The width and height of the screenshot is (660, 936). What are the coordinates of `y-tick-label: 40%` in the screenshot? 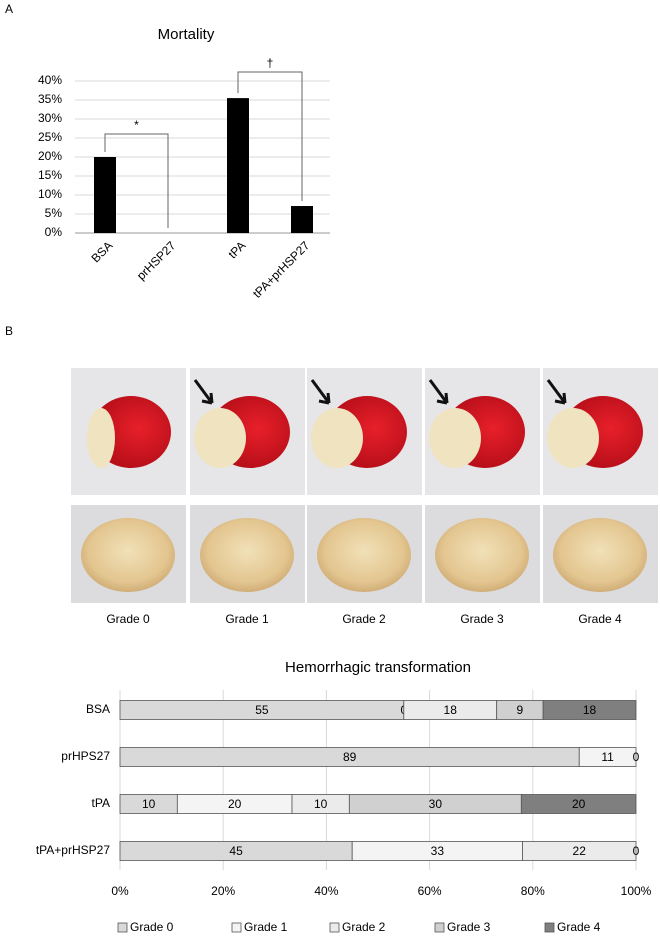 It's located at (50, 80).